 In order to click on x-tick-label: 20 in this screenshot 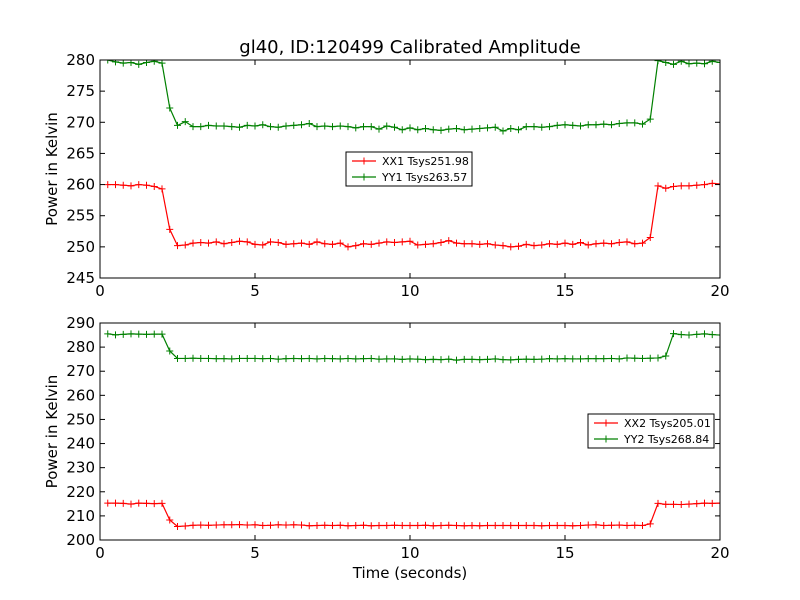, I will do `click(719, 291)`.